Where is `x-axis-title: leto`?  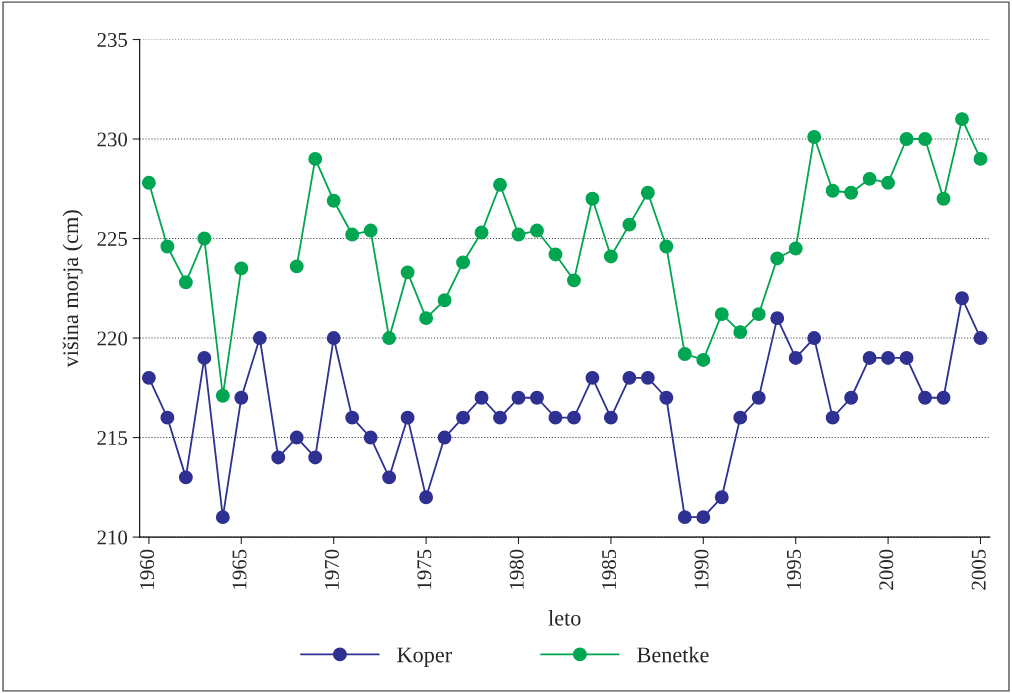
x-axis-title: leto is located at coordinates (564, 617).